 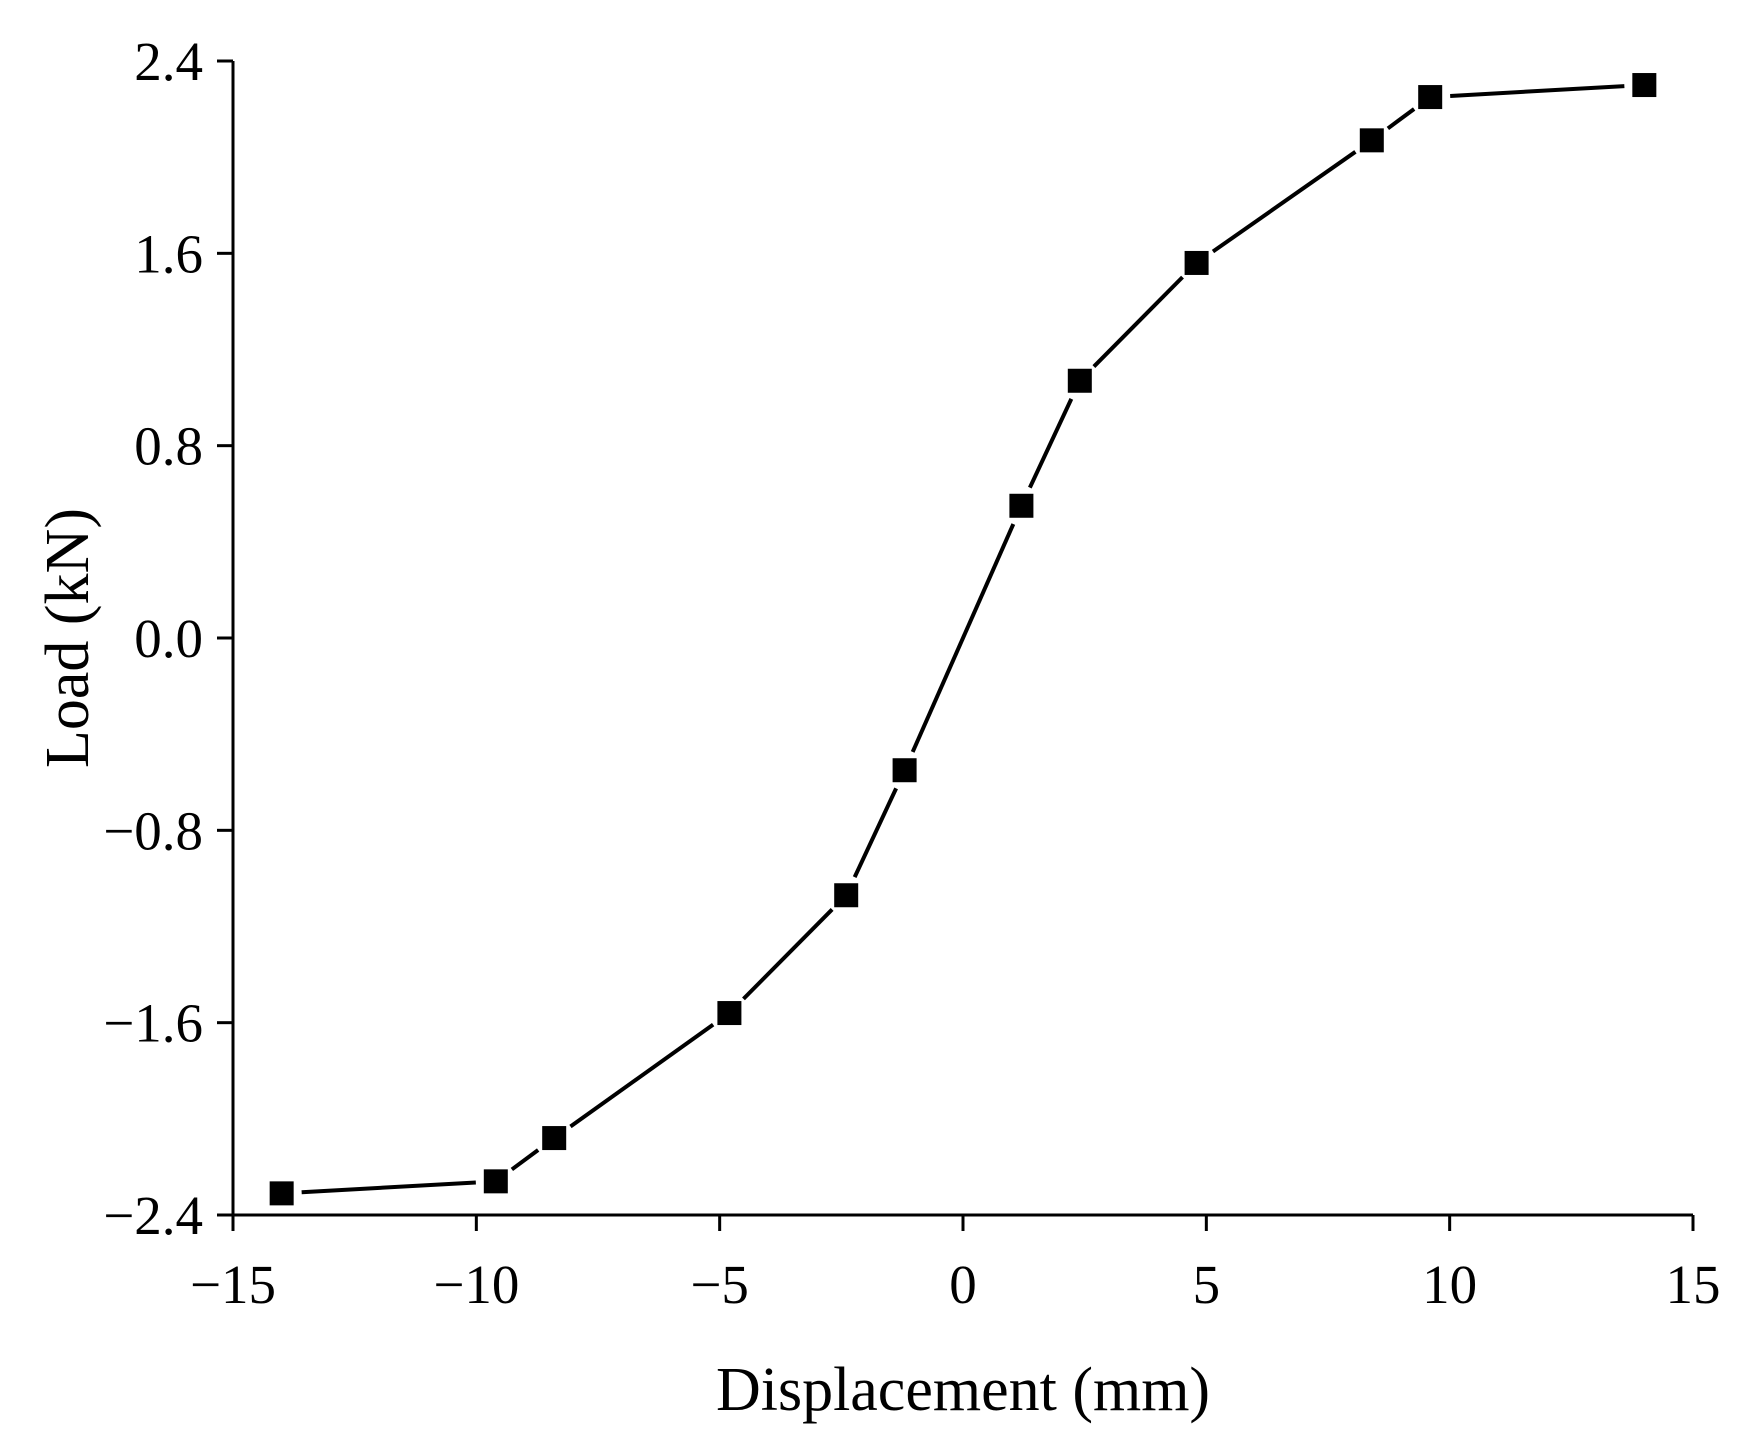 What do you see at coordinates (153, 1023) in the screenshot?
I see `y-tick-label: −1.6` at bounding box center [153, 1023].